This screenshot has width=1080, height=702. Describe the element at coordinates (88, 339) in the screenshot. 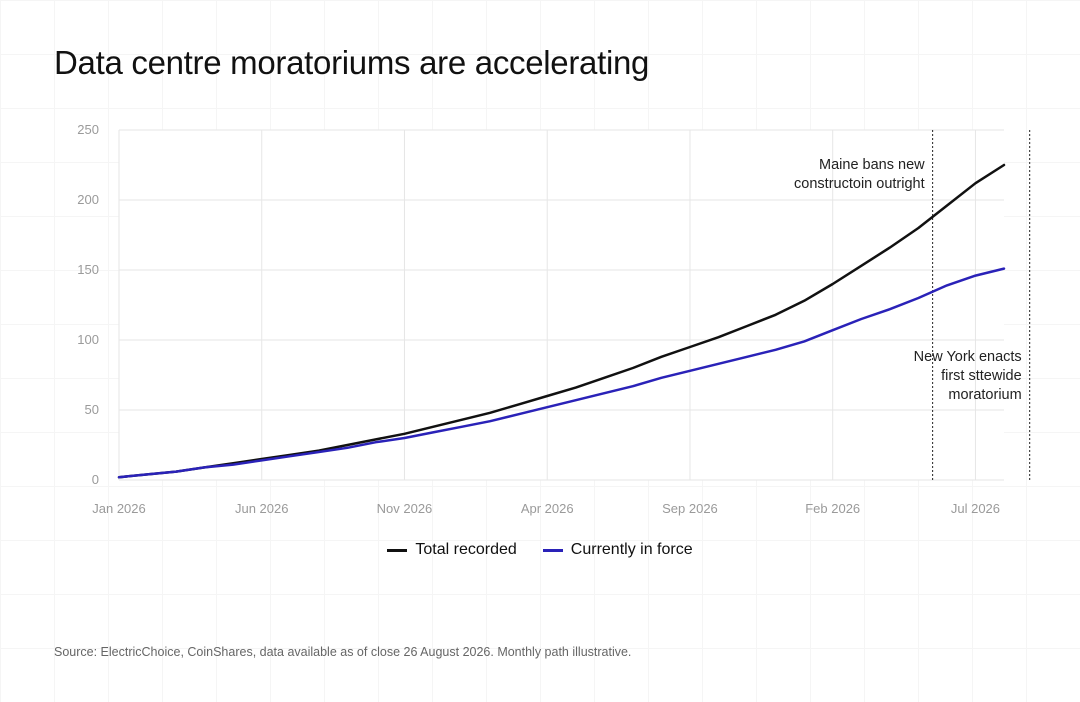

I see `y-tick-label: 100` at that location.